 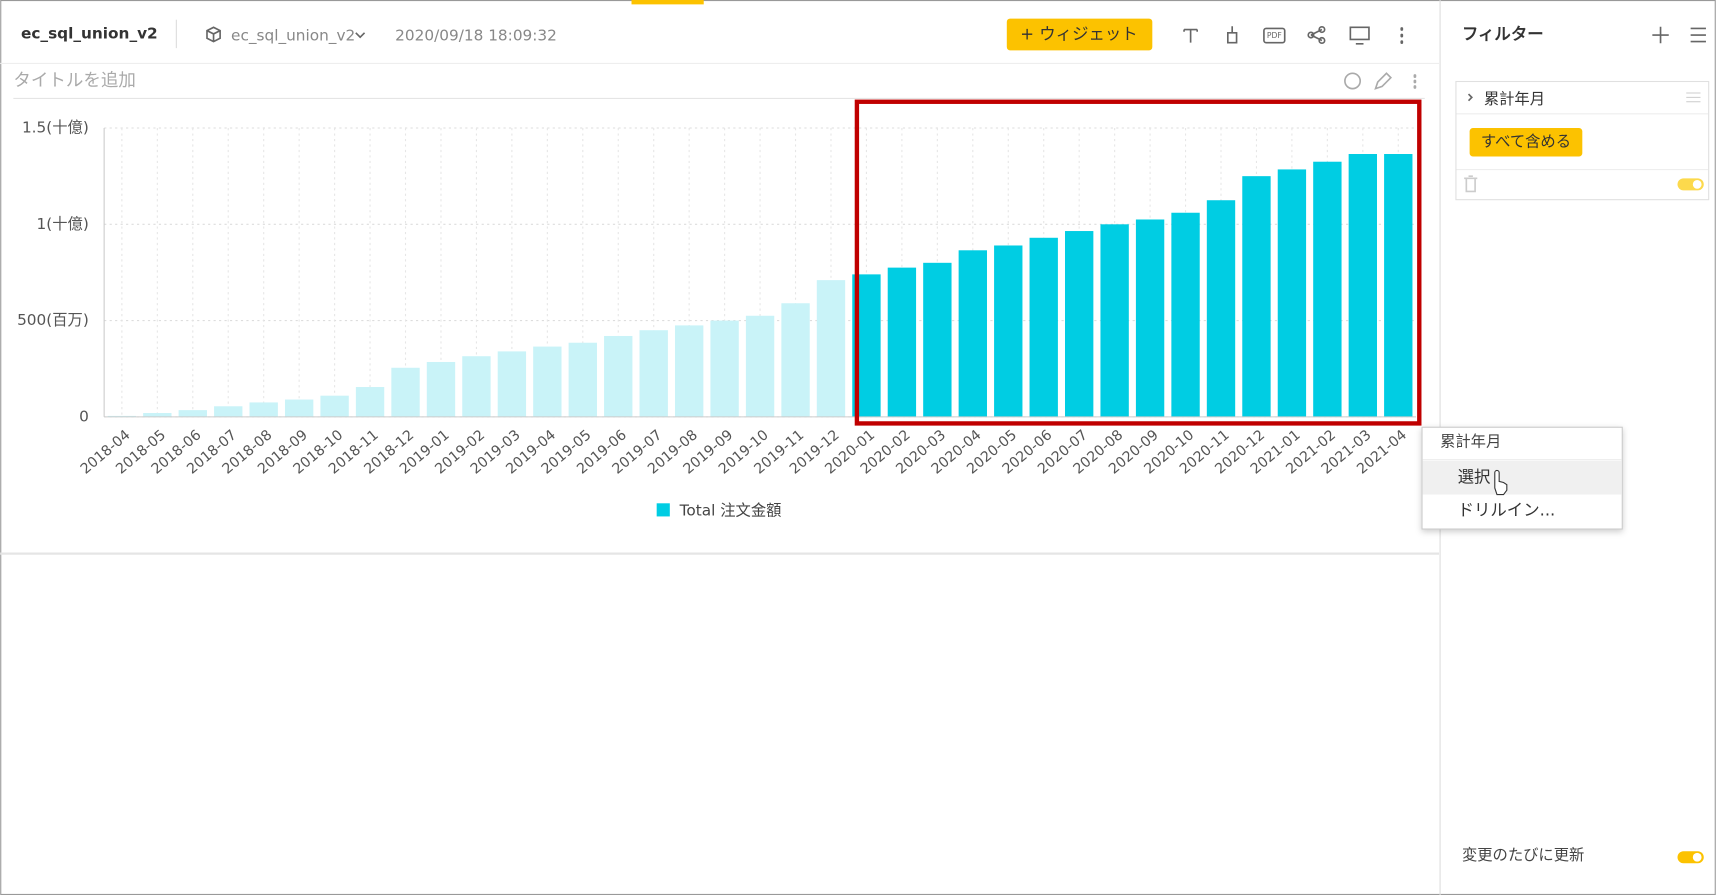 What do you see at coordinates (1470, 97) in the screenshot?
I see `expand-icon` at bounding box center [1470, 97].